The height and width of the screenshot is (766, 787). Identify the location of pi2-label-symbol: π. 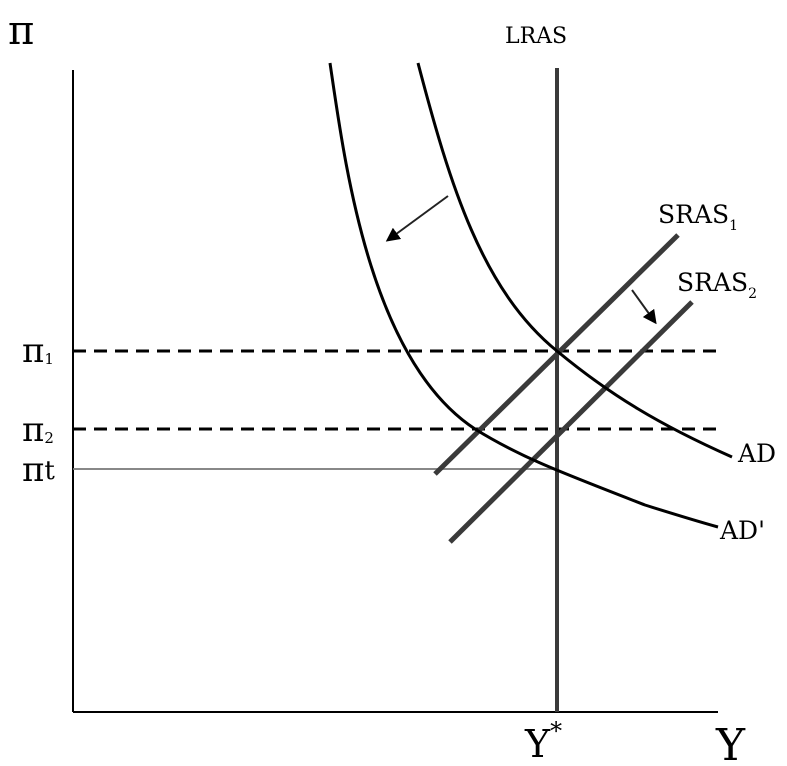
(33, 430).